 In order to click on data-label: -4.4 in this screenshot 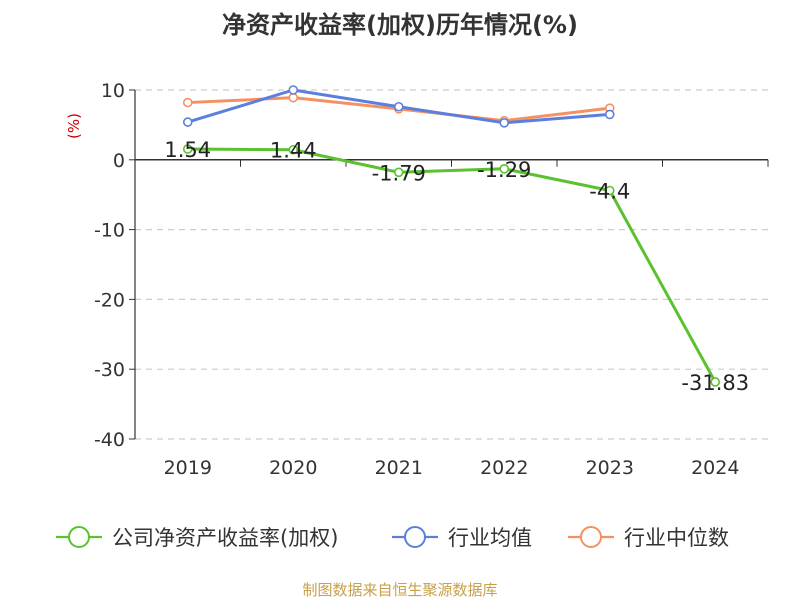, I will do `click(609, 192)`.